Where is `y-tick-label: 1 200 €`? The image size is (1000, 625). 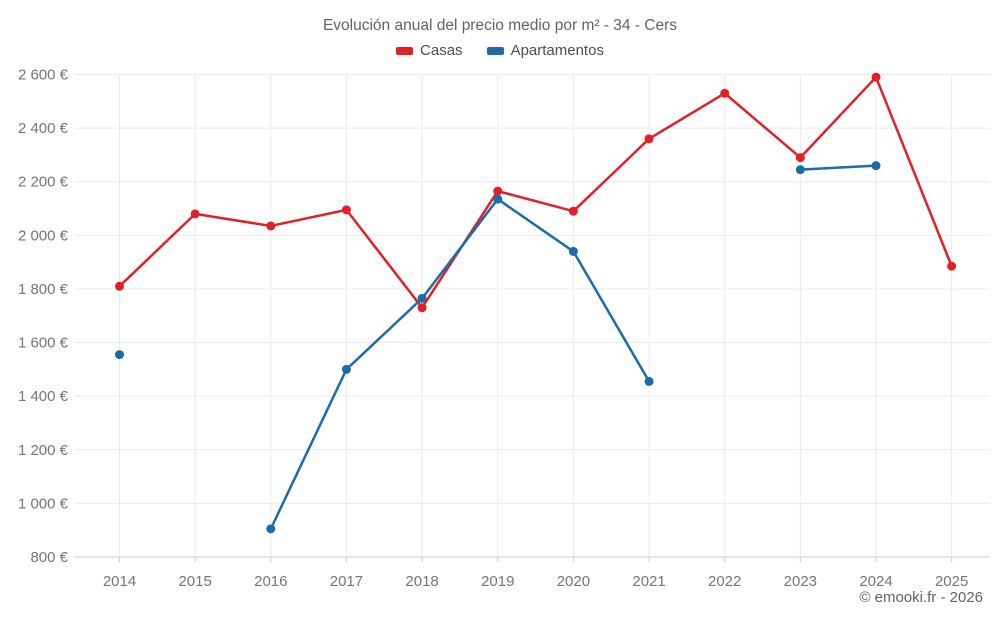 y-tick-label: 1 200 € is located at coordinates (43, 450).